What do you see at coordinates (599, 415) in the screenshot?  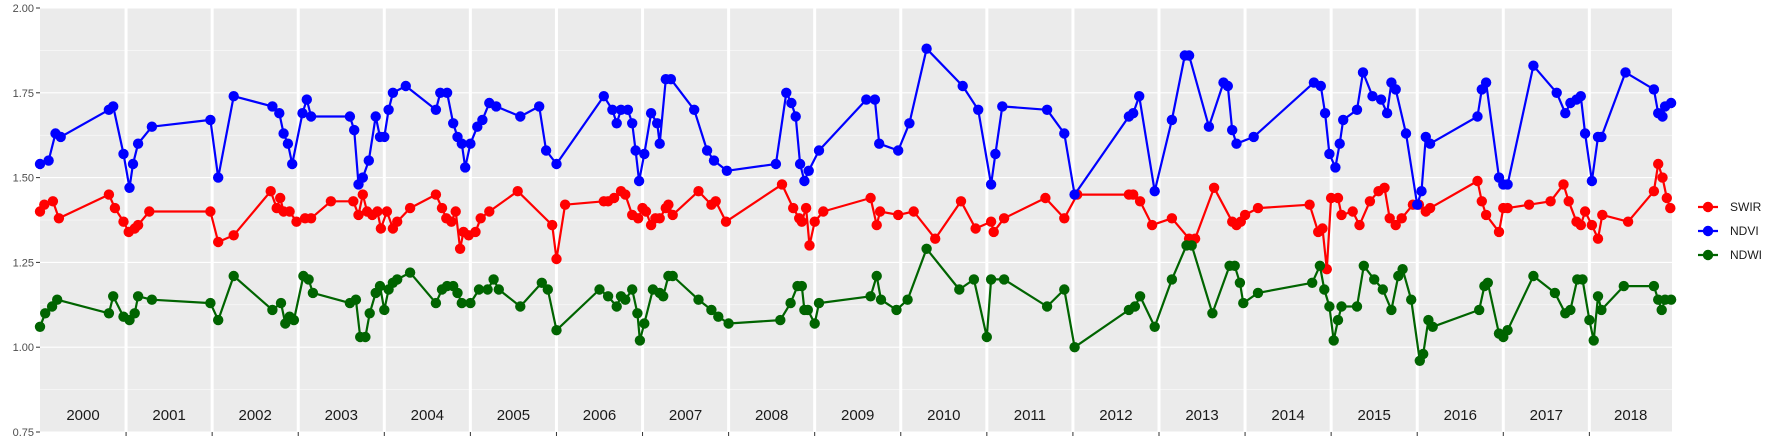 I see `year-label: 2006` at bounding box center [599, 415].